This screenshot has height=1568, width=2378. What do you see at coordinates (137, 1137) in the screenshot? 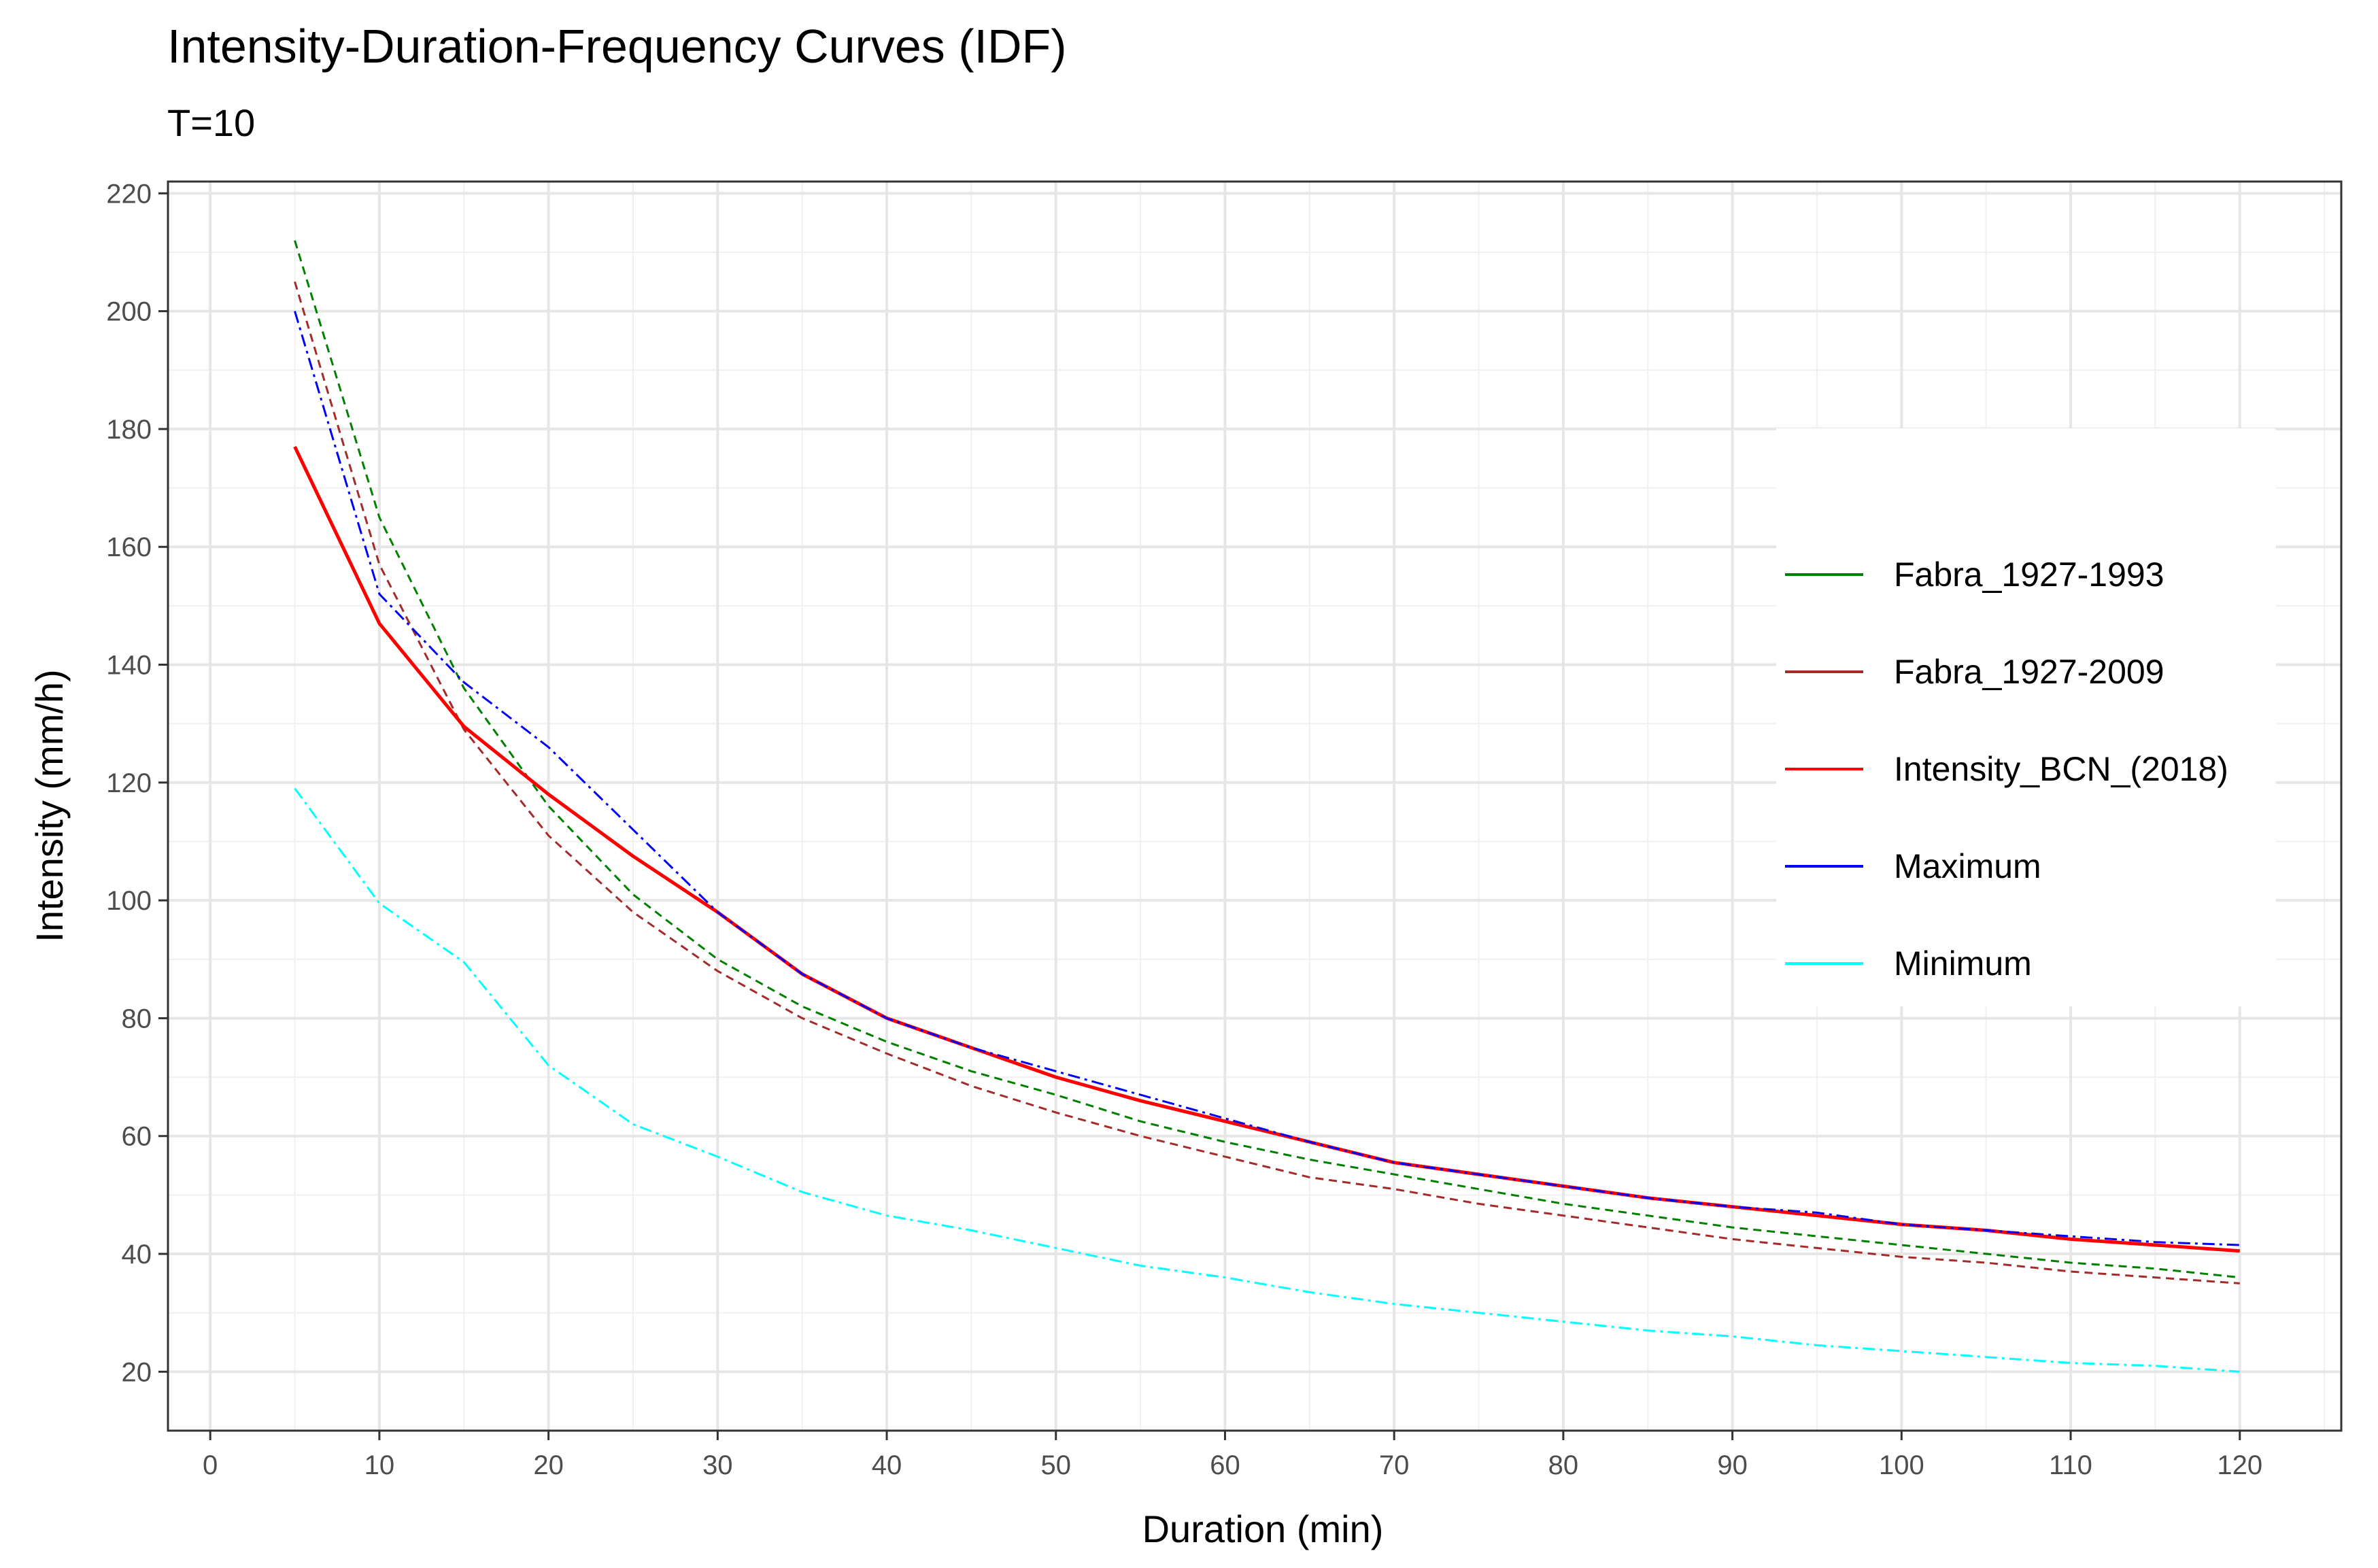
I see `y-tick-label: 60` at bounding box center [137, 1137].